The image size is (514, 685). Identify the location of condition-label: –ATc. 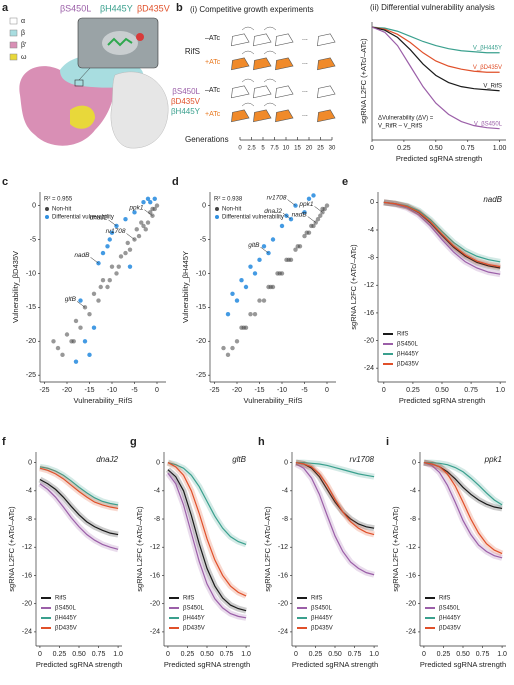
(213, 38).